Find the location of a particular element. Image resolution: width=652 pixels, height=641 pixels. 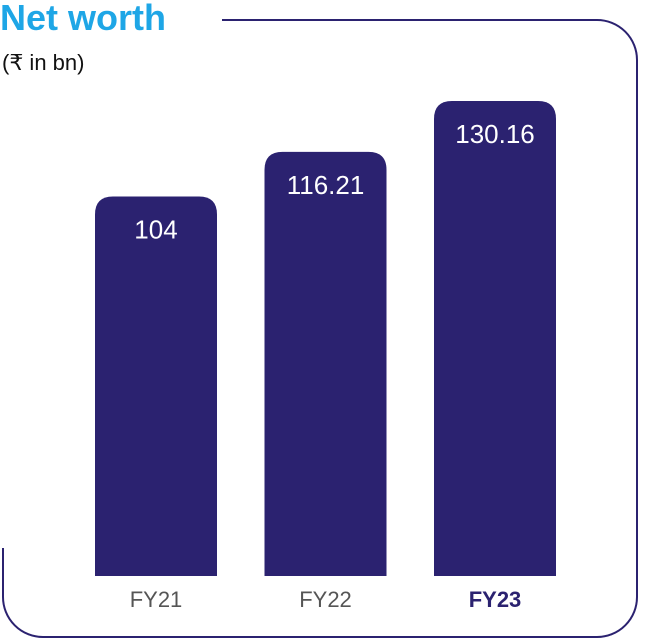

value-label: 104 is located at coordinates (155, 229).